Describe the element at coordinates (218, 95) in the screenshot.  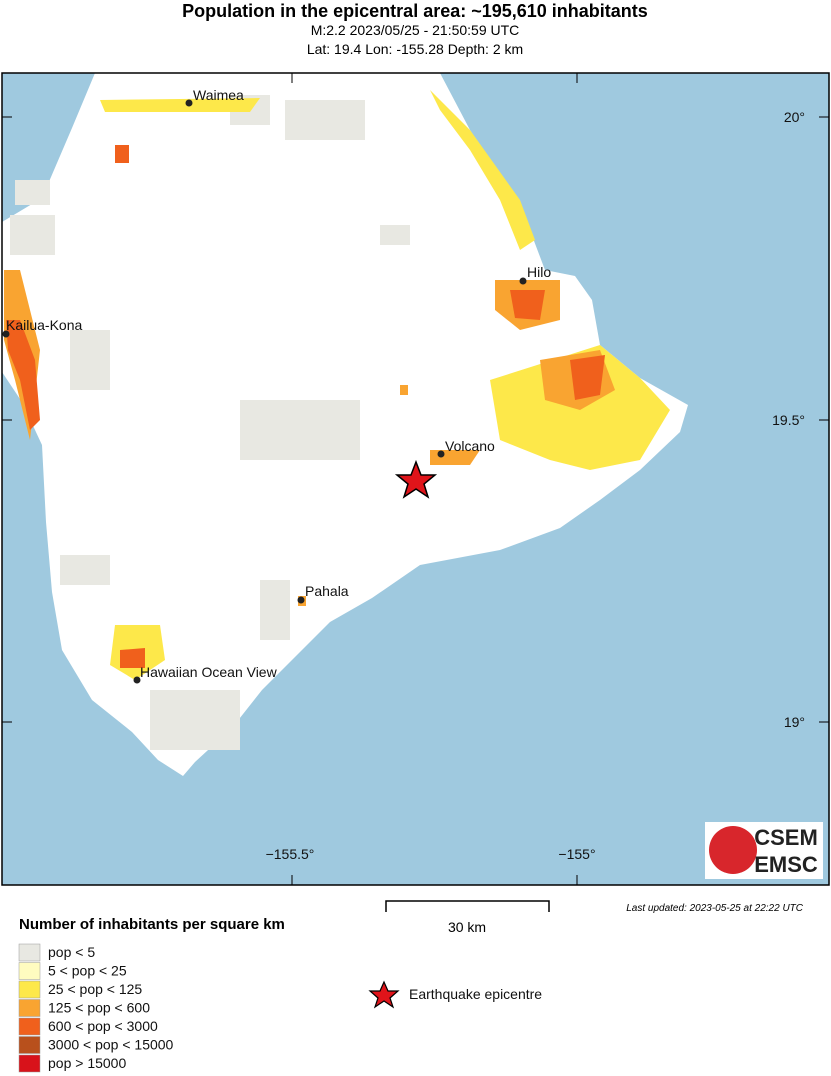
I see `city-label: Waimea` at that location.